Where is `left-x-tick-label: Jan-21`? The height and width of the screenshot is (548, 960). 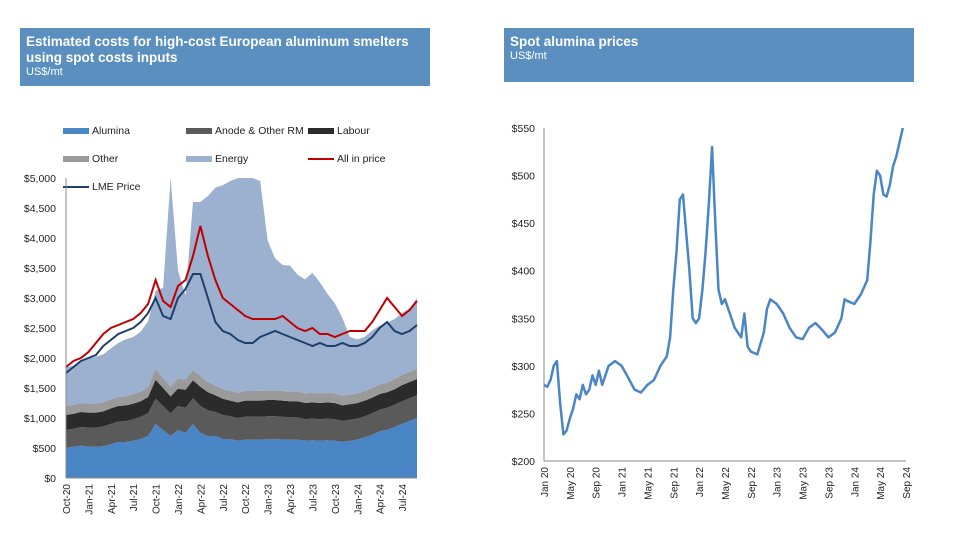
left-x-tick-label: Jan-21 is located at coordinates (89, 499).